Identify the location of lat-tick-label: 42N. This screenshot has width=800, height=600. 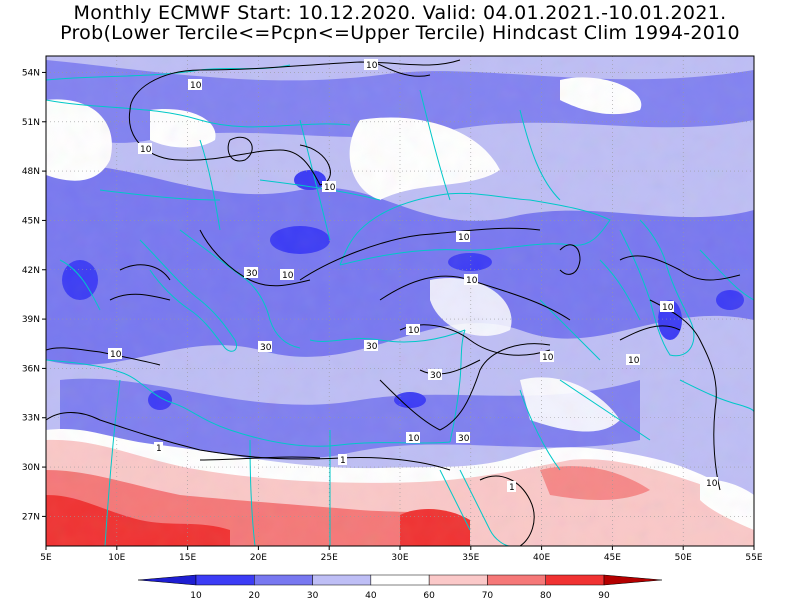
(31, 271).